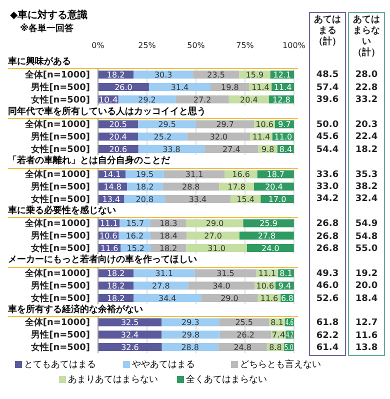  Describe the element at coordinates (285, 149) in the screenshot. I see `data-label: 8.4` at that location.